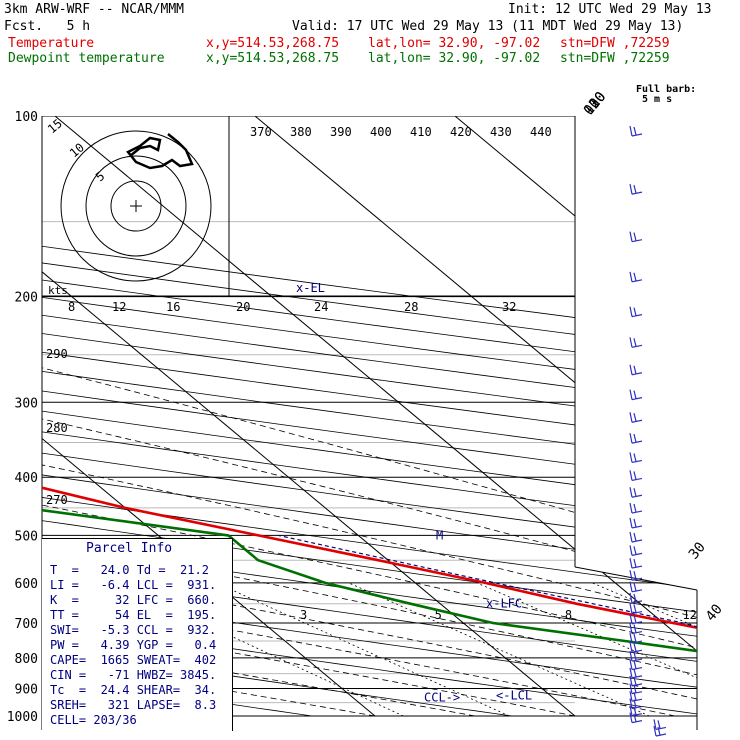 Image resolution: width=740 pixels, height=740 pixels. I want to click on pressure-label: 700, so click(26, 624).